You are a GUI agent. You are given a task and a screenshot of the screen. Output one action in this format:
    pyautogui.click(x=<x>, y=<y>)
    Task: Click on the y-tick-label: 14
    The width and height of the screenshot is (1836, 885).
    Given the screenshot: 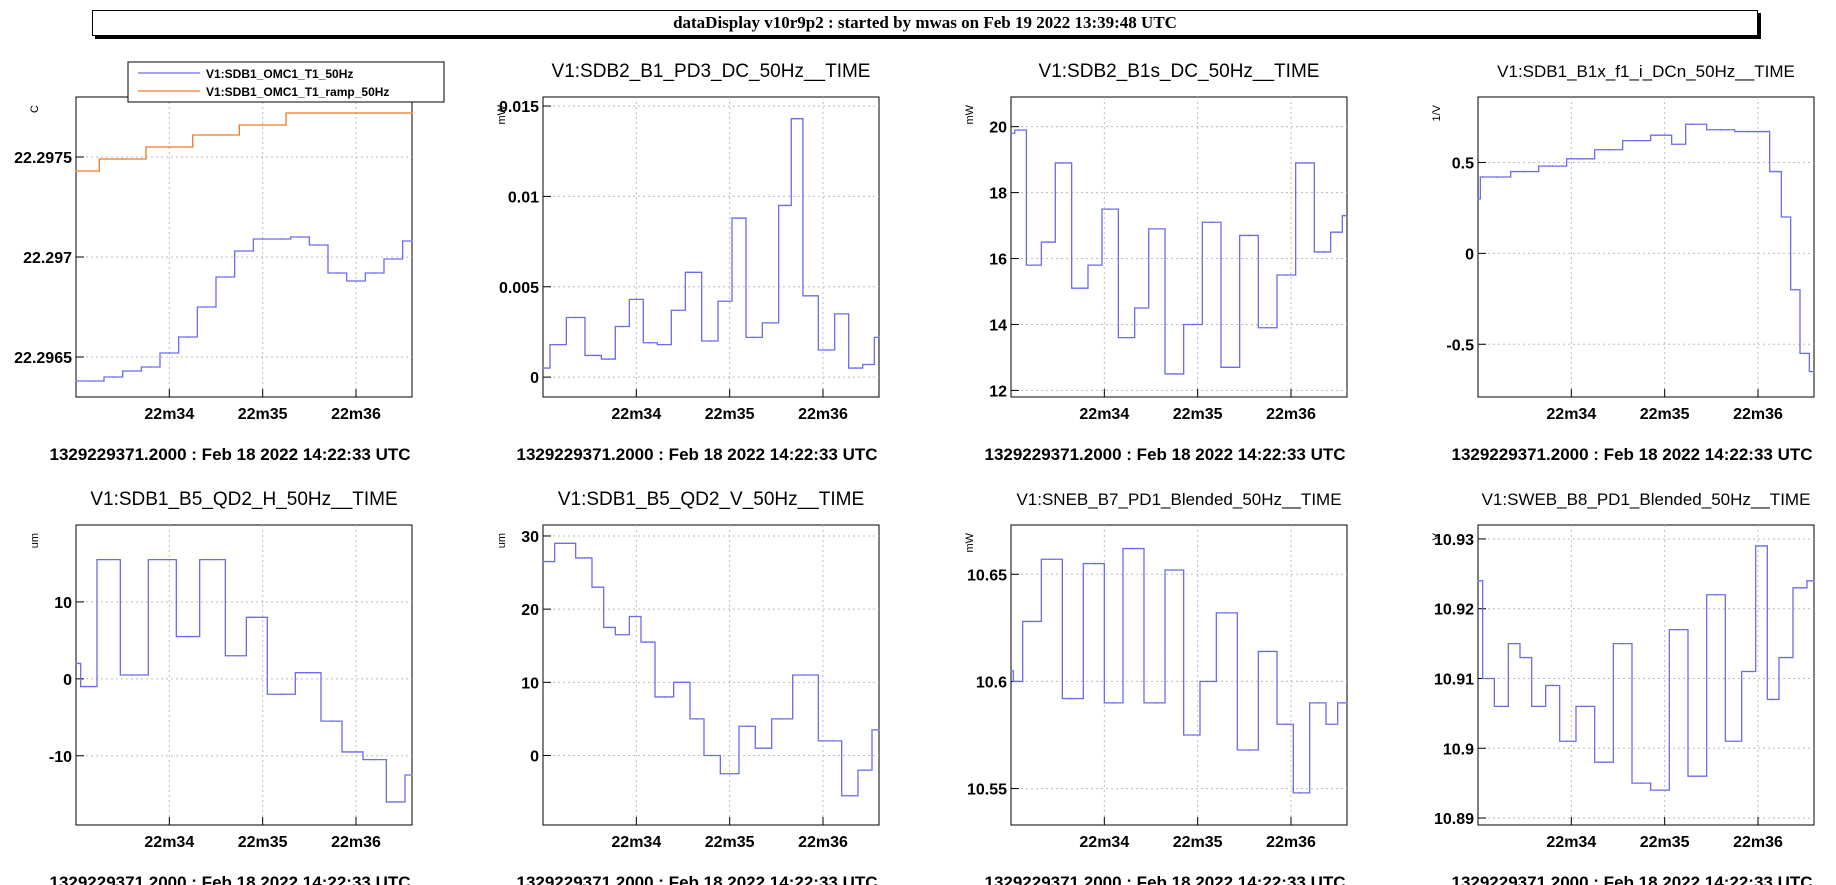 What is the action you would take?
    pyautogui.click(x=998, y=325)
    